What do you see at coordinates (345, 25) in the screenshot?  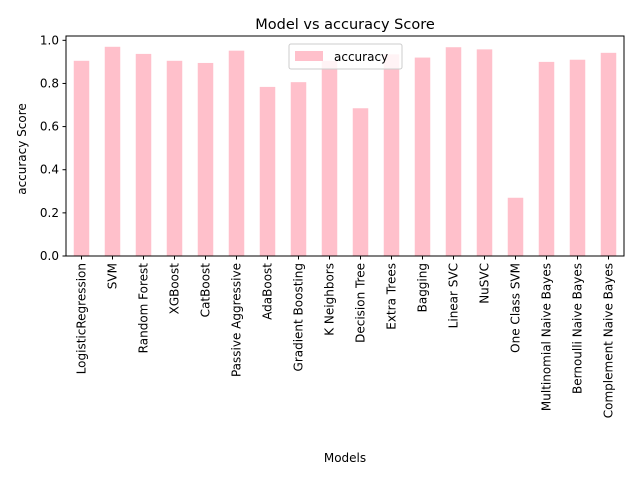 I see `chart-title: Model vs accuracy Score` at bounding box center [345, 25].